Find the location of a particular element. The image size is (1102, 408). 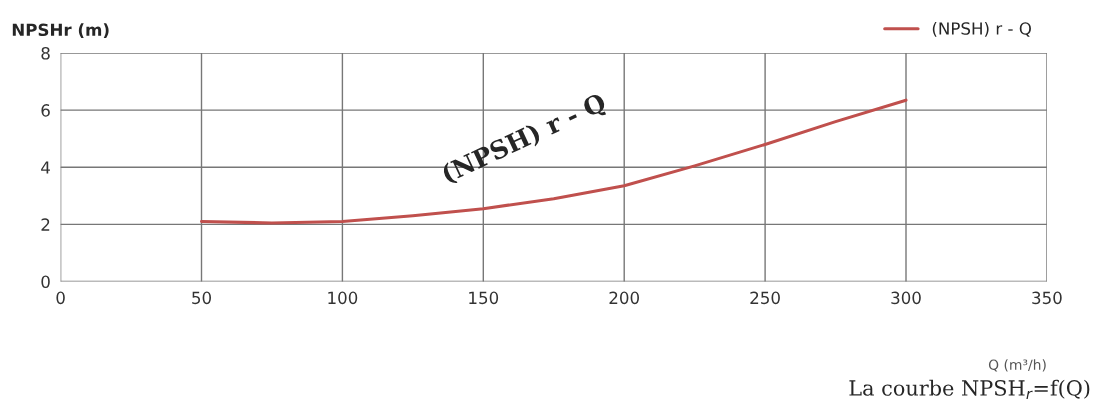

y-axis-title: NPSHr (m) is located at coordinates (60, 31).